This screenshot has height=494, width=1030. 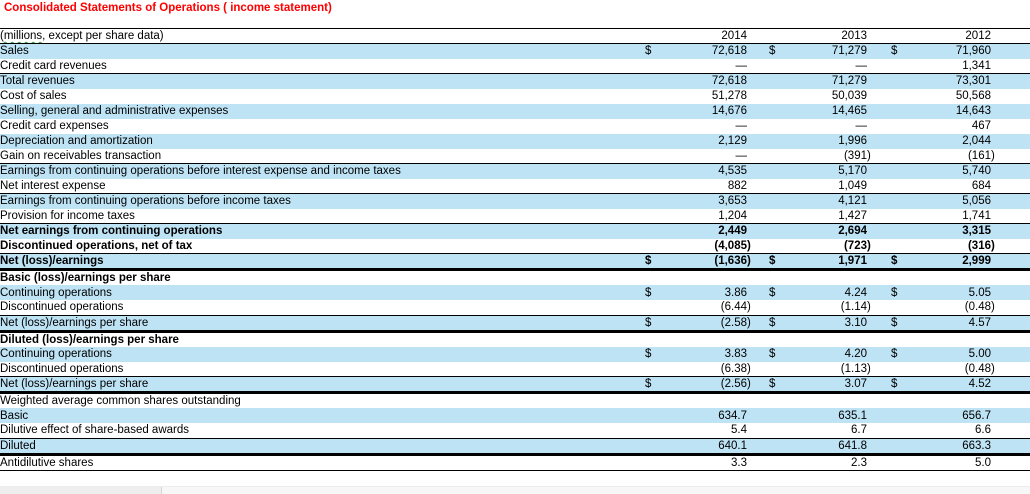 I want to click on value-cell: 73,301, so click(x=952, y=81).